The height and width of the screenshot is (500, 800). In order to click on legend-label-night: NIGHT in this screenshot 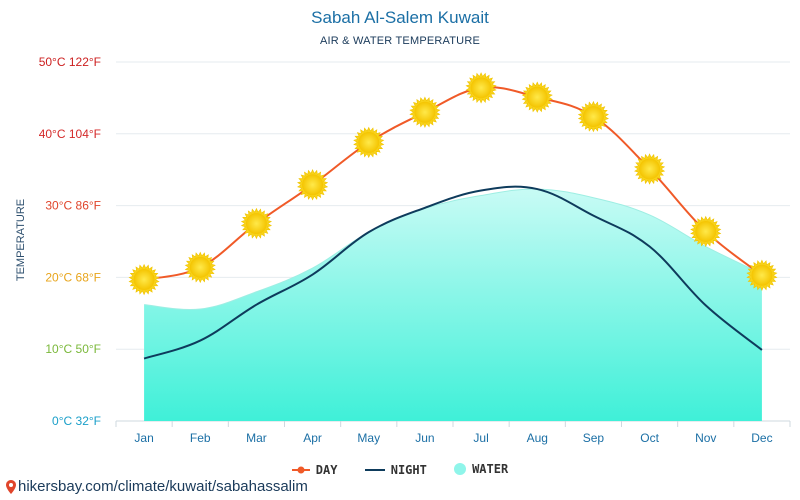, I will do `click(408, 470)`.